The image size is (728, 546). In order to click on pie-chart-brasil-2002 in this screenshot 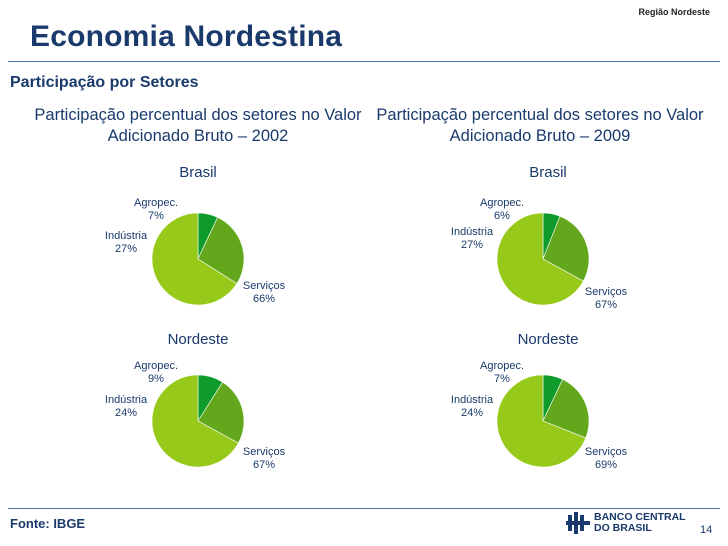, I will do `click(198, 259)`.